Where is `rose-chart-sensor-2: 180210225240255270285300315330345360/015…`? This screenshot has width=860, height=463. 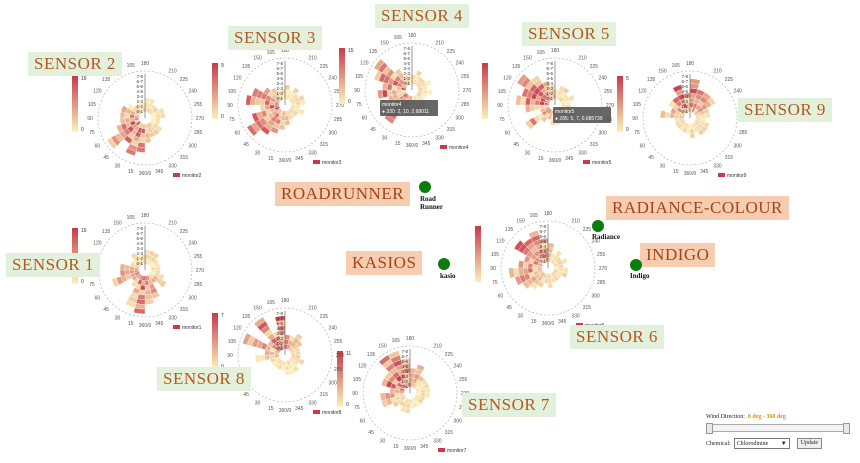
rose-chart-sensor-2: 180210225240255270285300315330345360/015… is located at coordinates (138, 123).